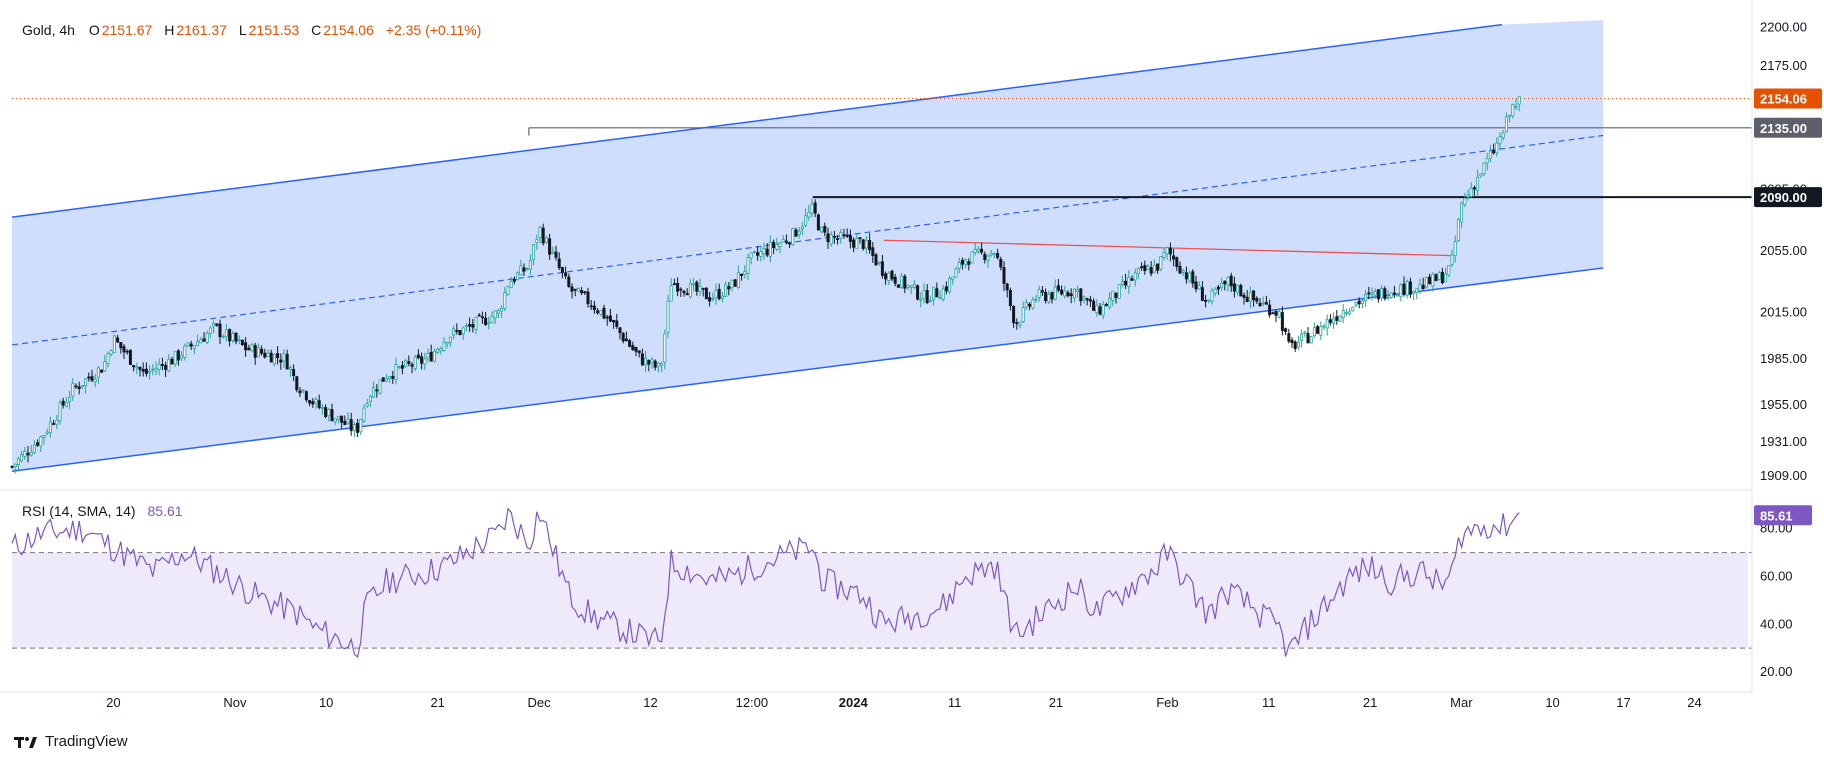 The width and height of the screenshot is (1824, 763). What do you see at coordinates (79, 511) in the screenshot?
I see `rsi-name: RSI (14, SMA, 14)` at bounding box center [79, 511].